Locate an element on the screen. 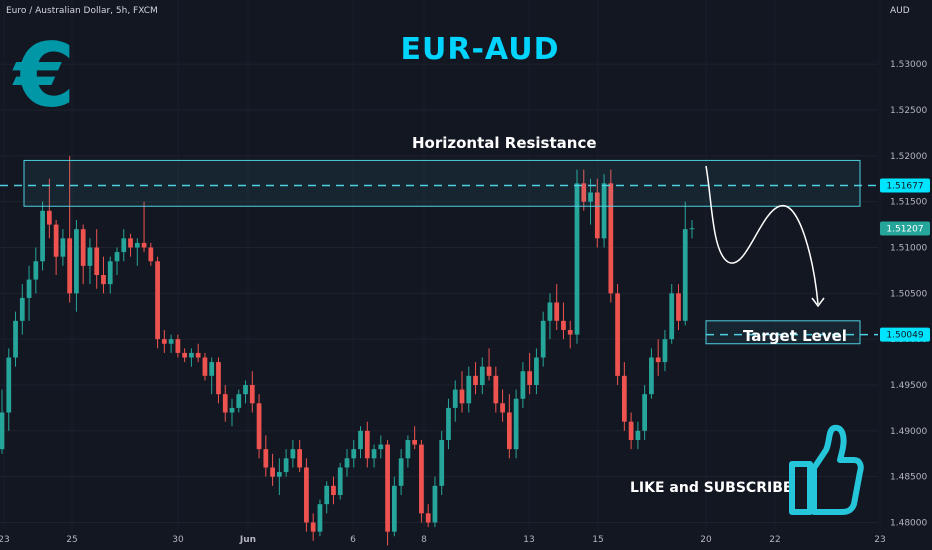  arrow-head is located at coordinates (818, 302).